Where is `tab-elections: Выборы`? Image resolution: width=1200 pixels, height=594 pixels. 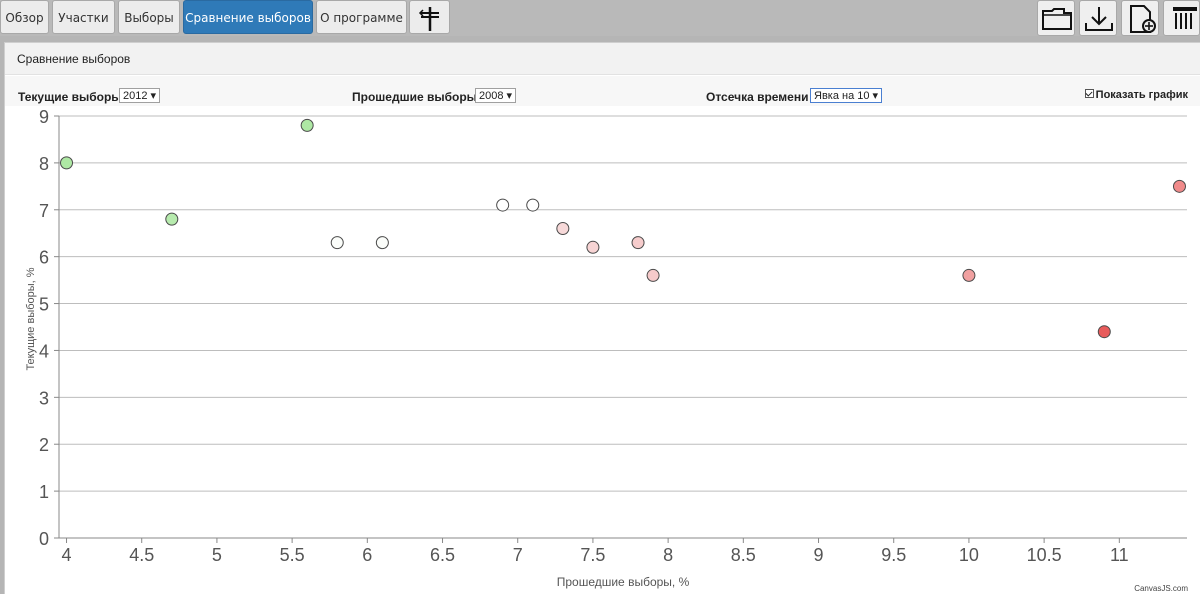 tab-elections: Выборы is located at coordinates (149, 17).